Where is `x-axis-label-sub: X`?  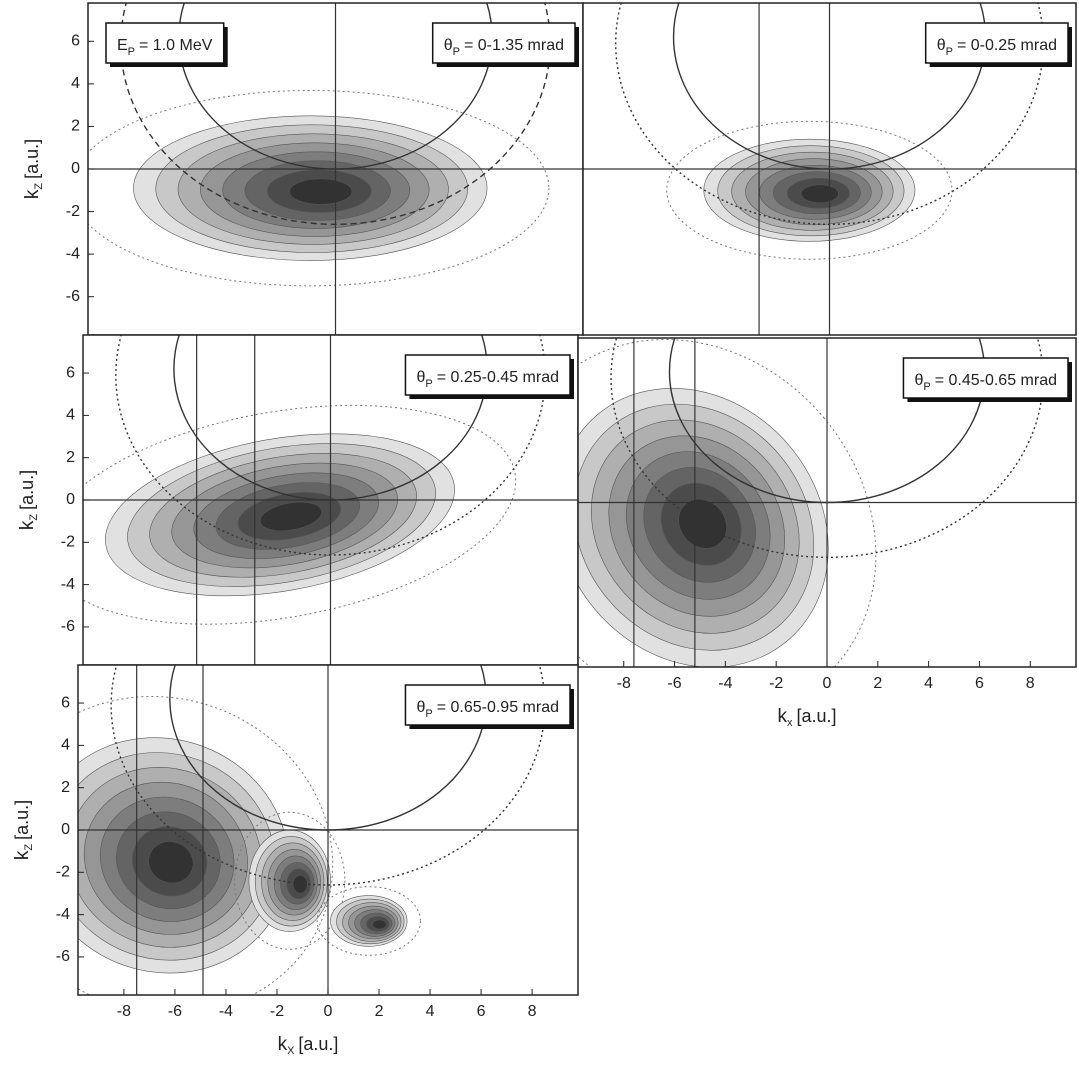 x-axis-label-sub: X is located at coordinates (291, 1051).